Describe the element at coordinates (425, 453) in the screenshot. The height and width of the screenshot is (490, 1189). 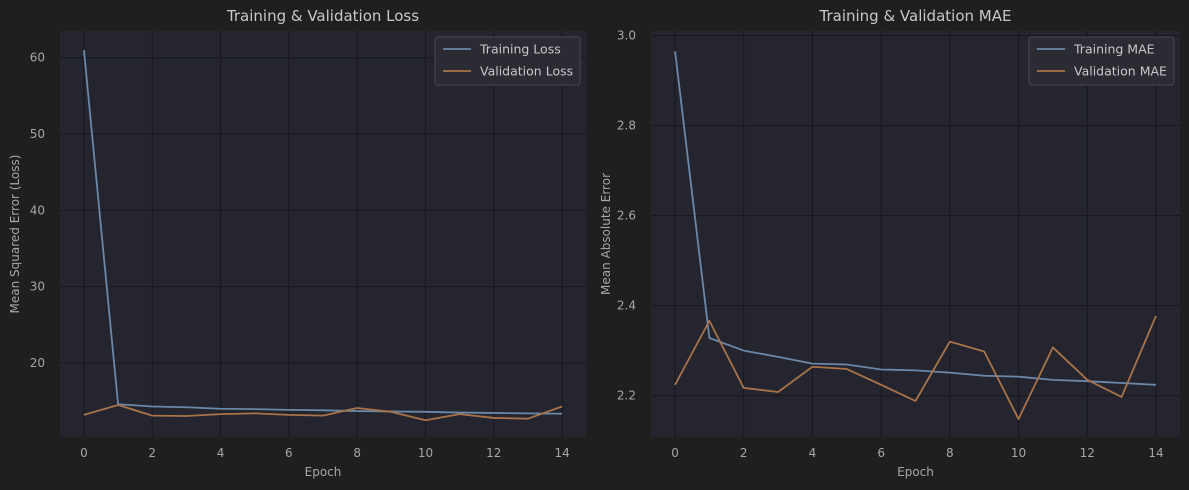
I see `loss-chart-x-tick-label: 10` at that location.